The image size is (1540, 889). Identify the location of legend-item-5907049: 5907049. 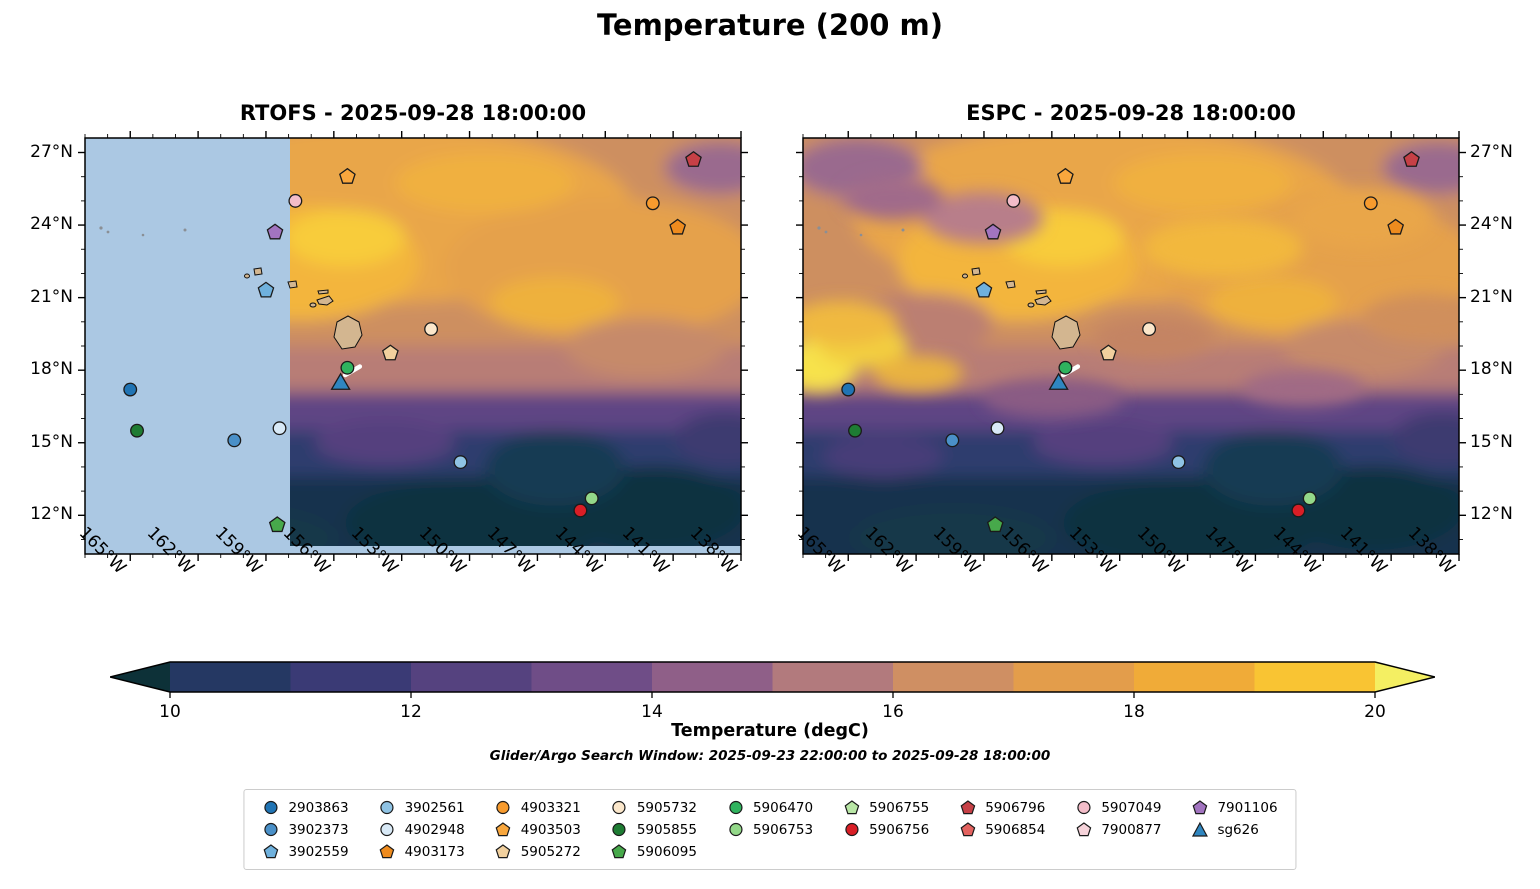
(1118, 807).